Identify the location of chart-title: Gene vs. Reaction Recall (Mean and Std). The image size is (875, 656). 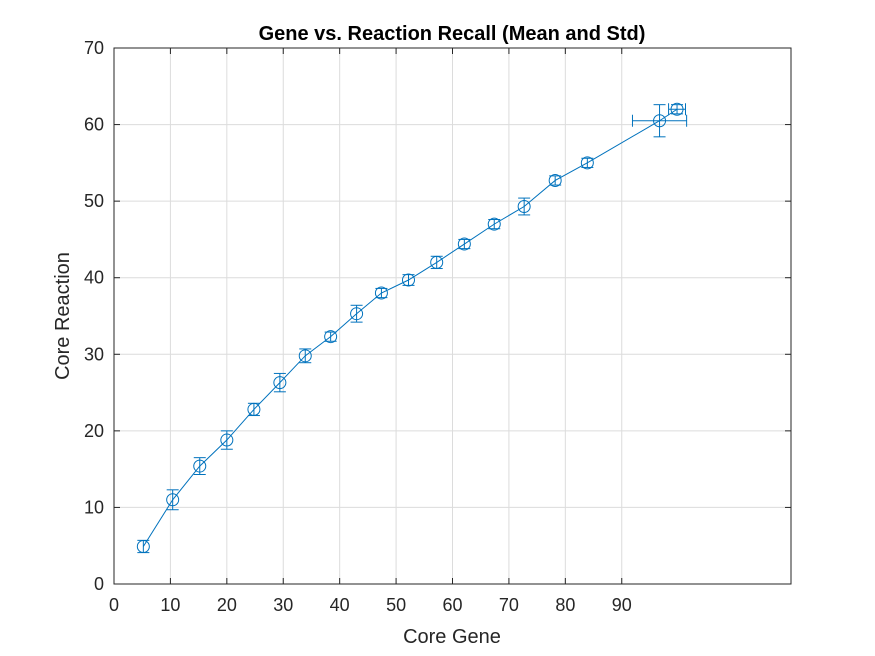
(452, 34).